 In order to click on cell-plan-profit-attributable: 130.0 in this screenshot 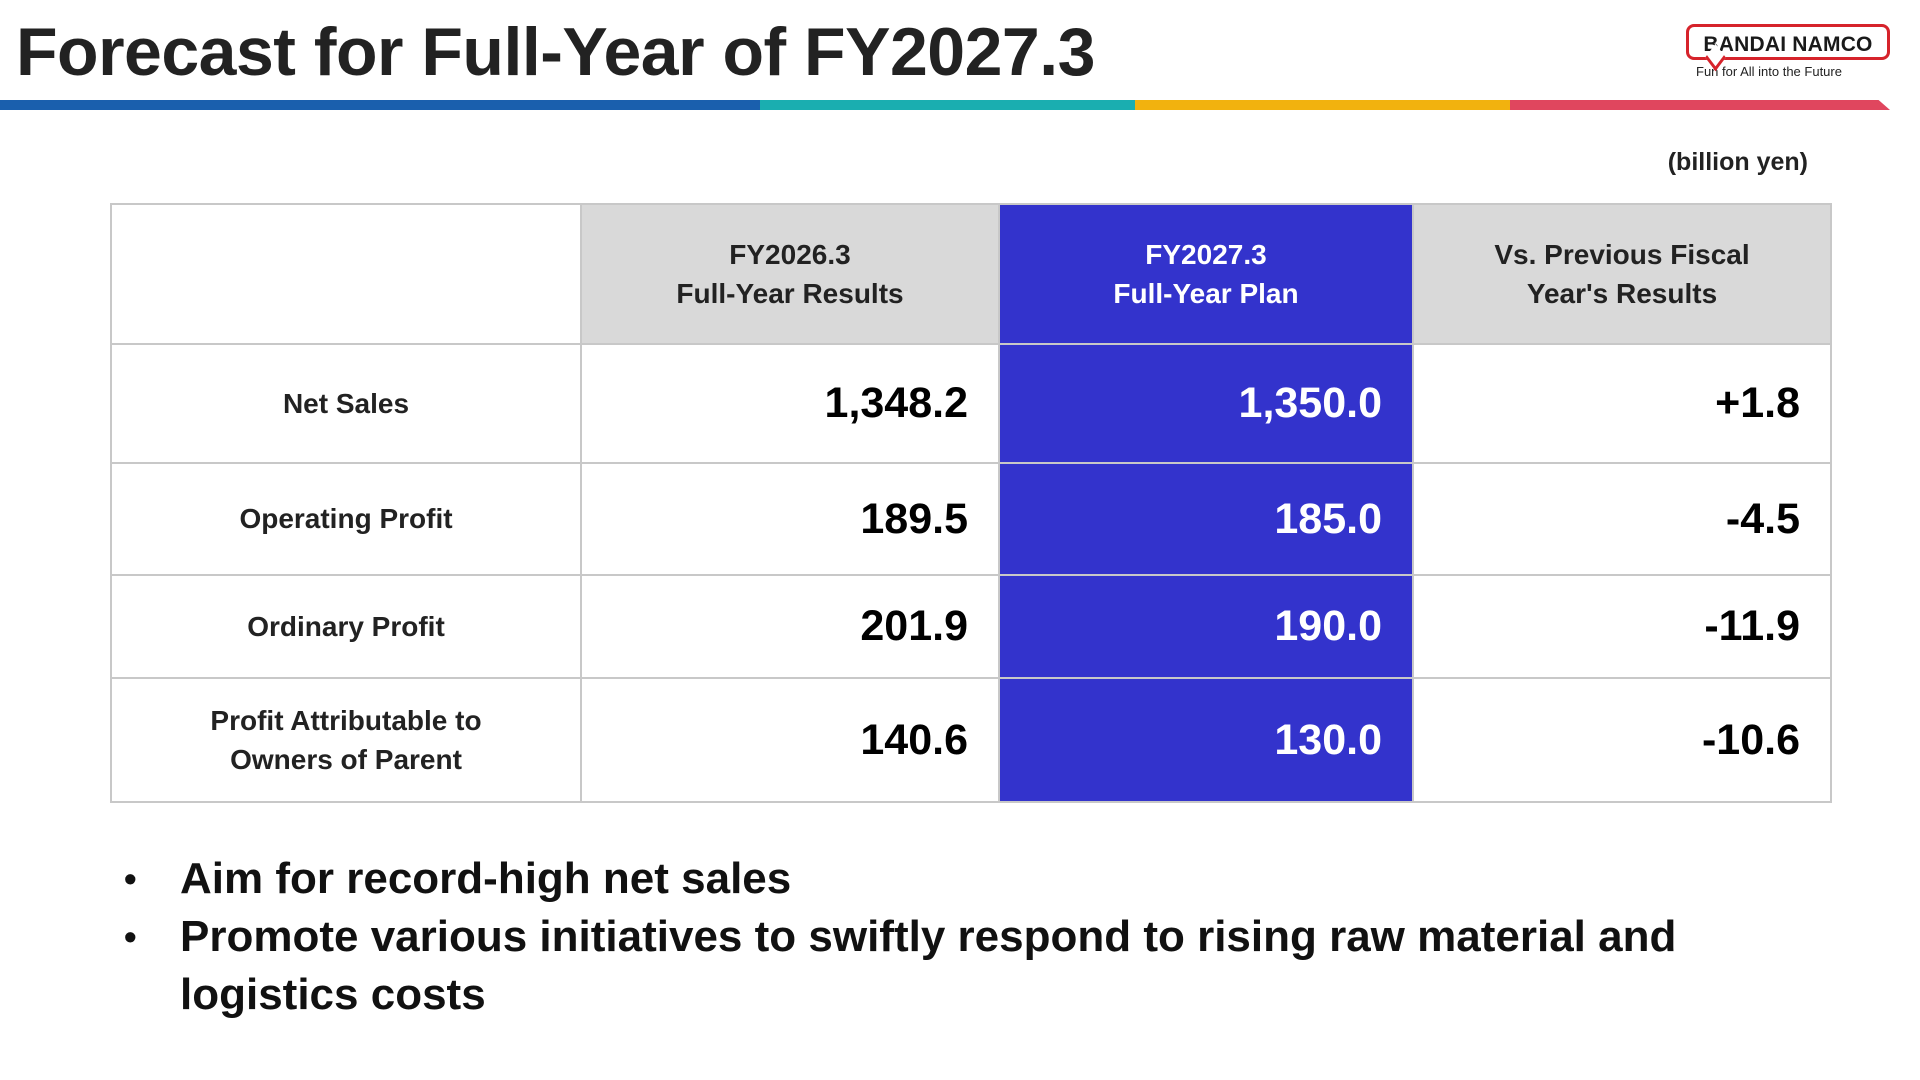, I will do `click(1206, 740)`.